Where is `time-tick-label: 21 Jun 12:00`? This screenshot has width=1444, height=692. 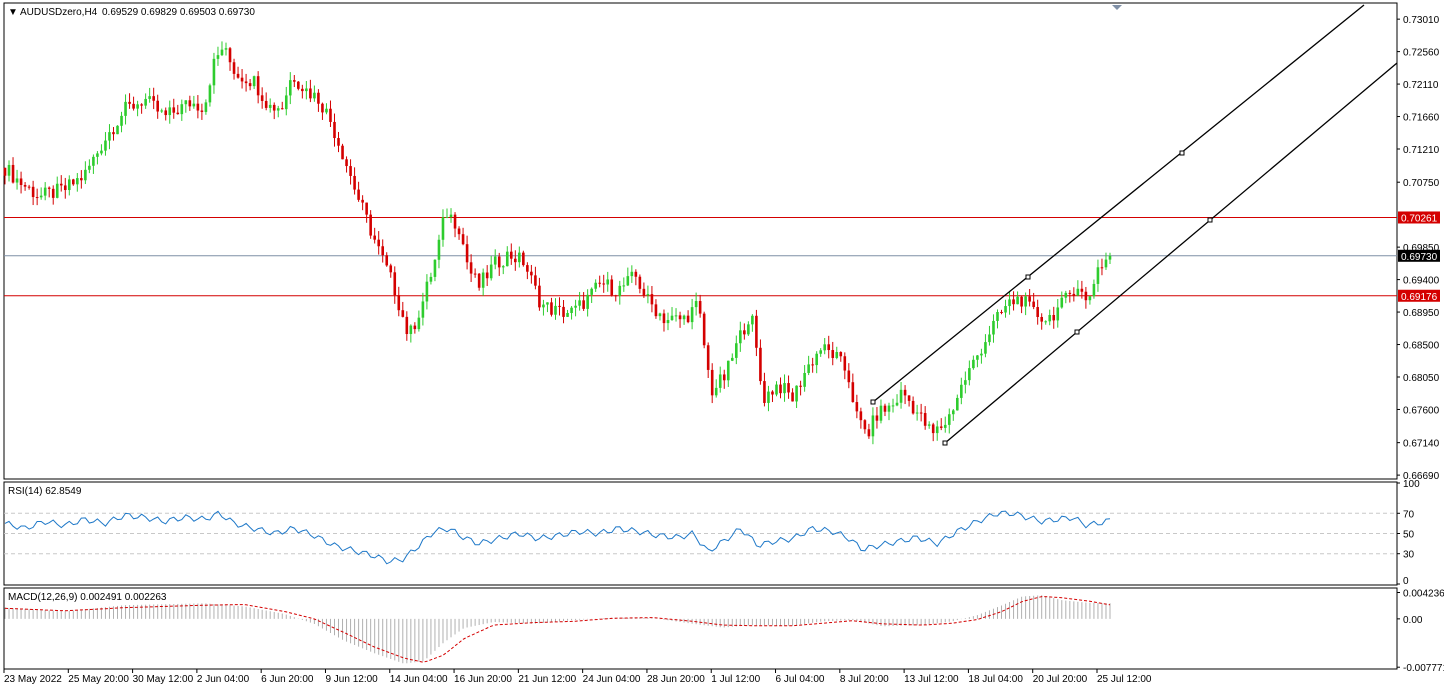
time-tick-label: 21 Jun 12:00 is located at coordinates (547, 679).